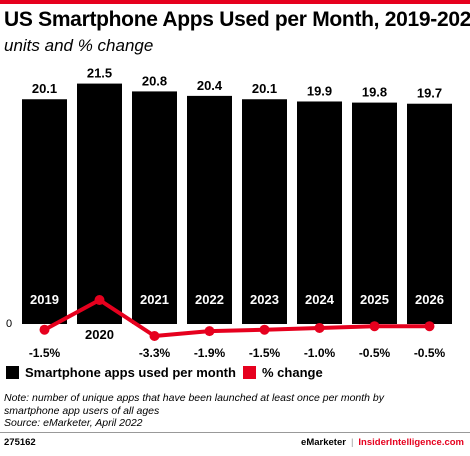  I want to click on x-tick-label-2020: 2020, so click(99, 334).